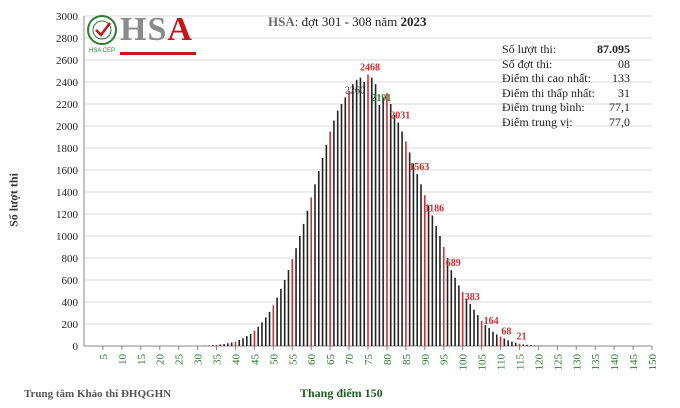  What do you see at coordinates (653, 362) in the screenshot?
I see `x-tick-label: 150` at bounding box center [653, 362].